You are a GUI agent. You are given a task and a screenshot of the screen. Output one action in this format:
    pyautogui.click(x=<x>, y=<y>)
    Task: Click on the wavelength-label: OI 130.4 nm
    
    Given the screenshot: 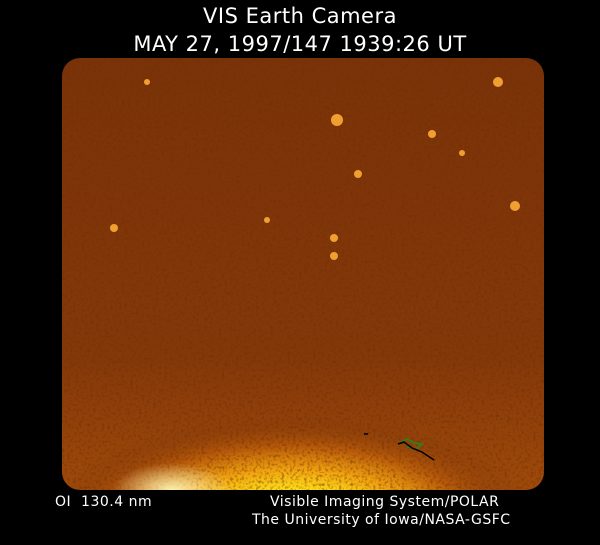 What is the action you would take?
    pyautogui.click(x=104, y=502)
    